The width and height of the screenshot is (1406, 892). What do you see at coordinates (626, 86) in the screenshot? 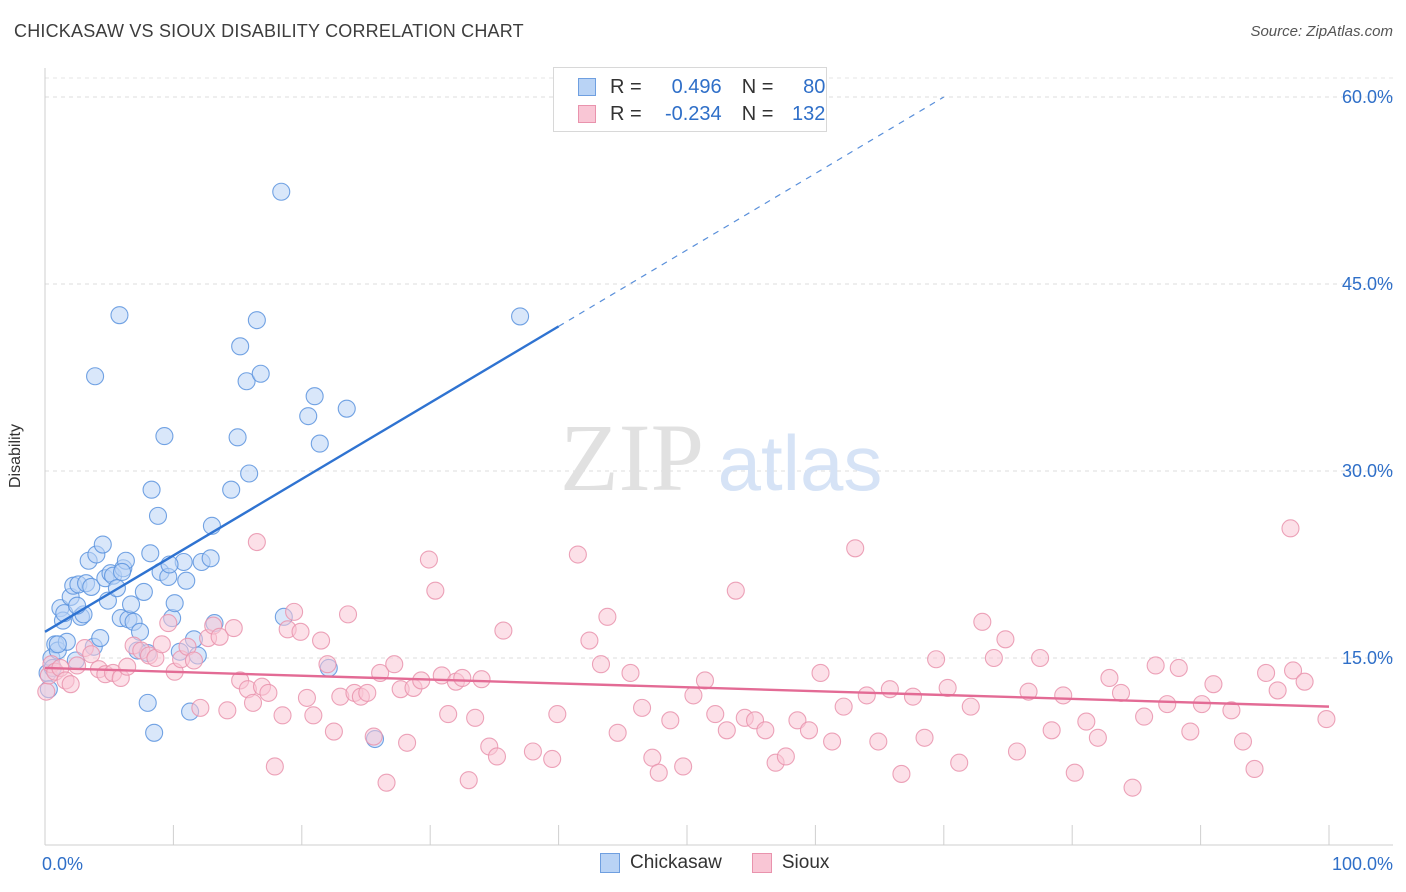
I see `legend-r-label: R =` at bounding box center [626, 86].